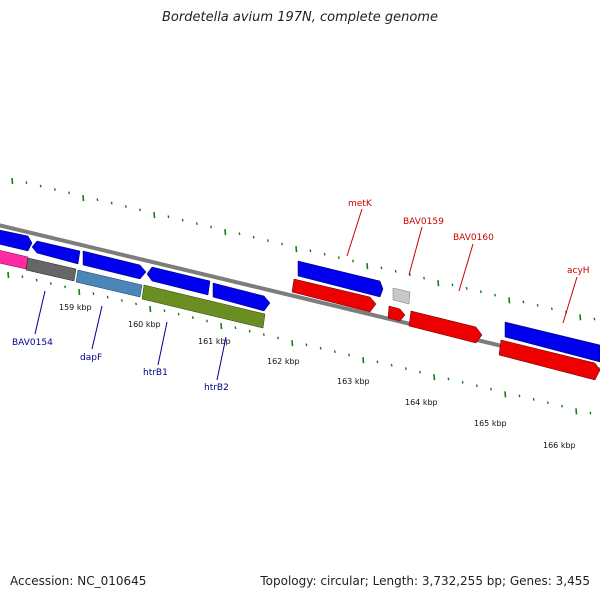  I want to click on gene-metK, so click(340, 279).